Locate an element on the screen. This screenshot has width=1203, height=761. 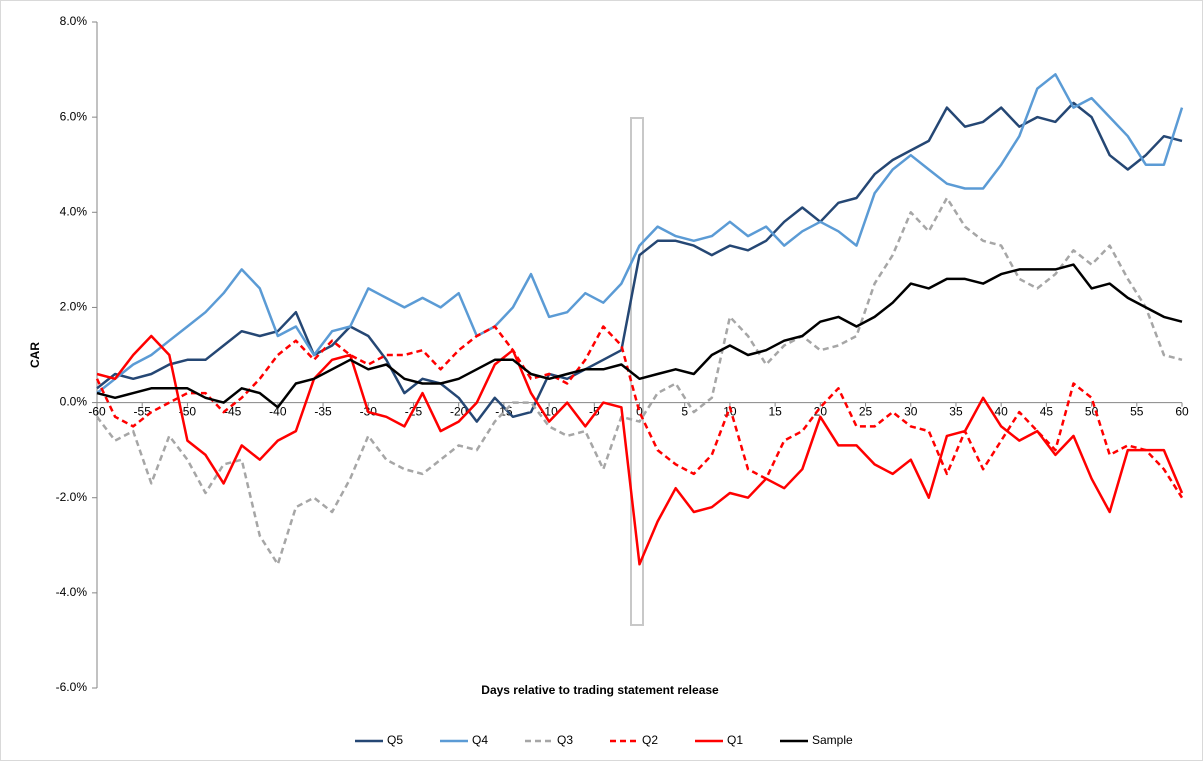
y-tick-label: -2.0% is located at coordinates (72, 497).